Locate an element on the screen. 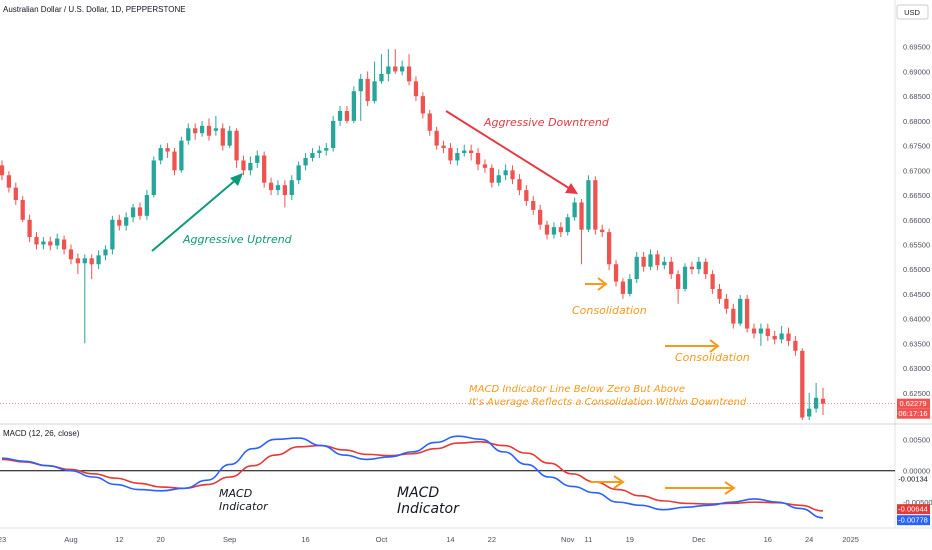 The width and height of the screenshot is (932, 550). price-tick-label: 0.63000 is located at coordinates (916, 368).